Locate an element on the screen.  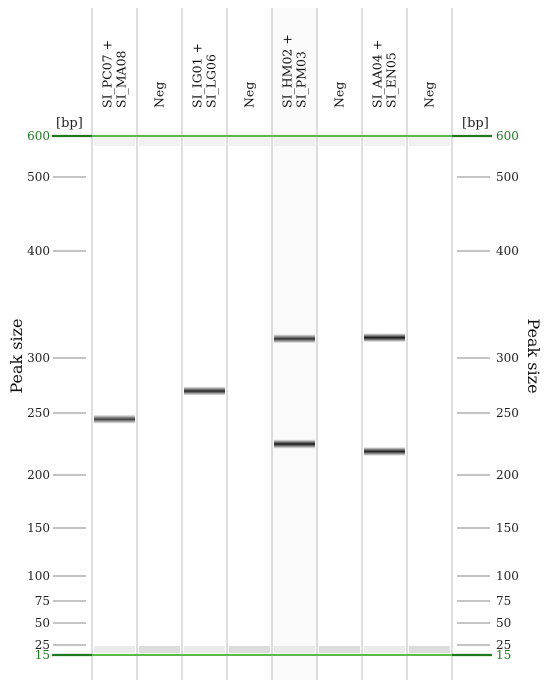
tick-label-left: 600 is located at coordinates (38, 136).